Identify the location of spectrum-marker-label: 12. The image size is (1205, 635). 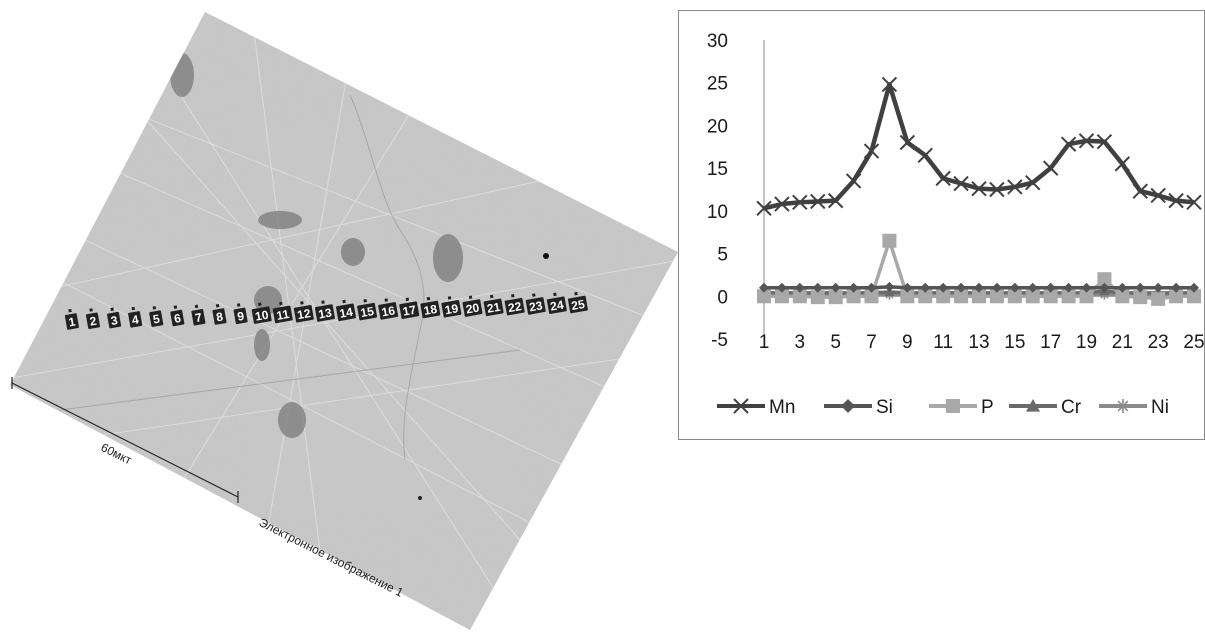
(304, 314).